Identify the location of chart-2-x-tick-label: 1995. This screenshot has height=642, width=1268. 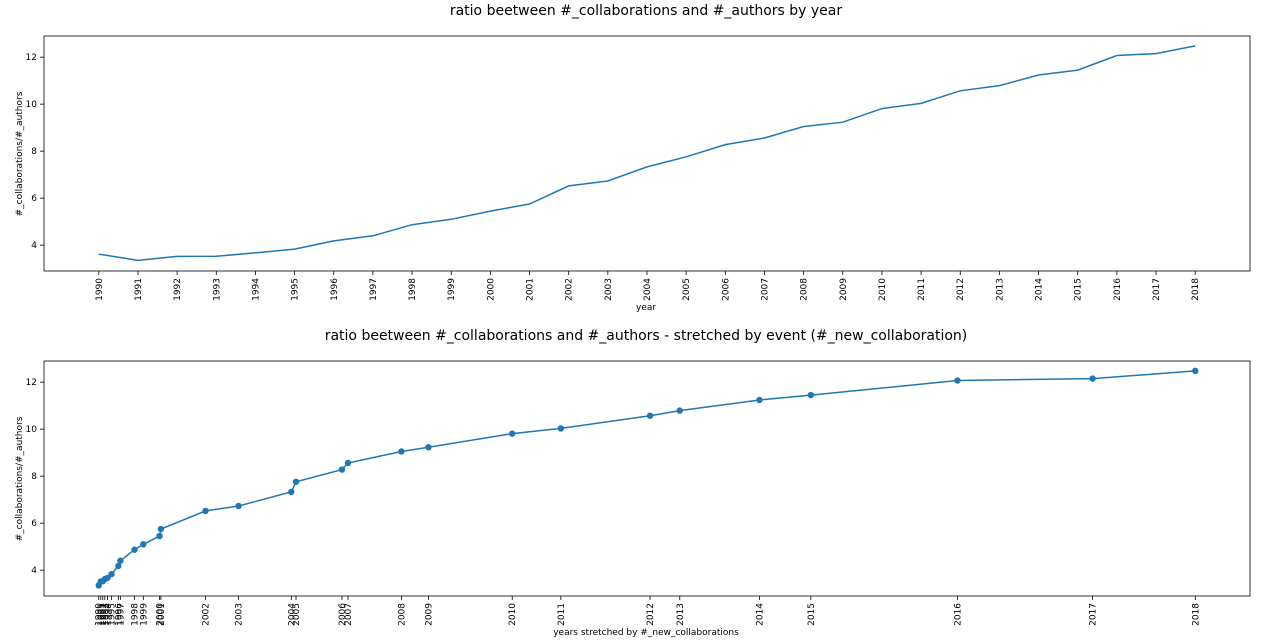
(113, 614).